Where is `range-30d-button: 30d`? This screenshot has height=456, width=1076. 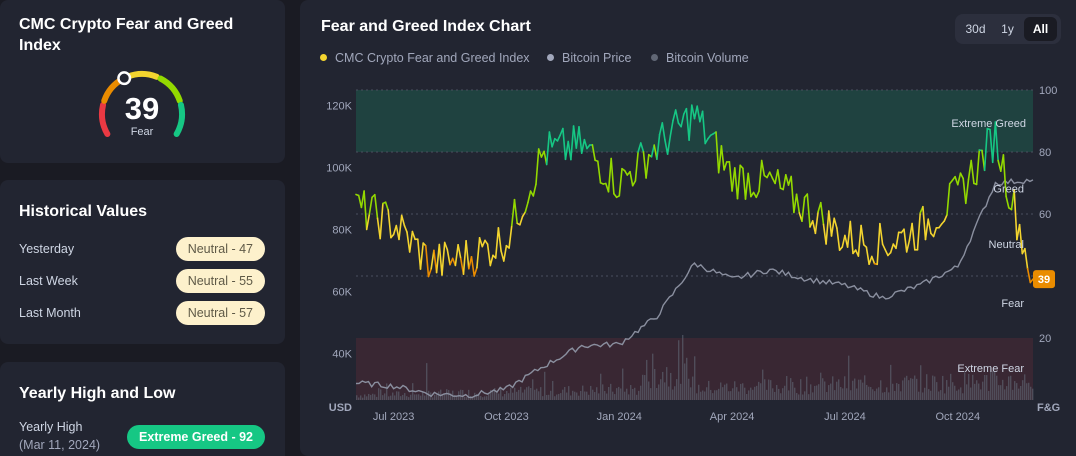 range-30d-button: 30d is located at coordinates (975, 29).